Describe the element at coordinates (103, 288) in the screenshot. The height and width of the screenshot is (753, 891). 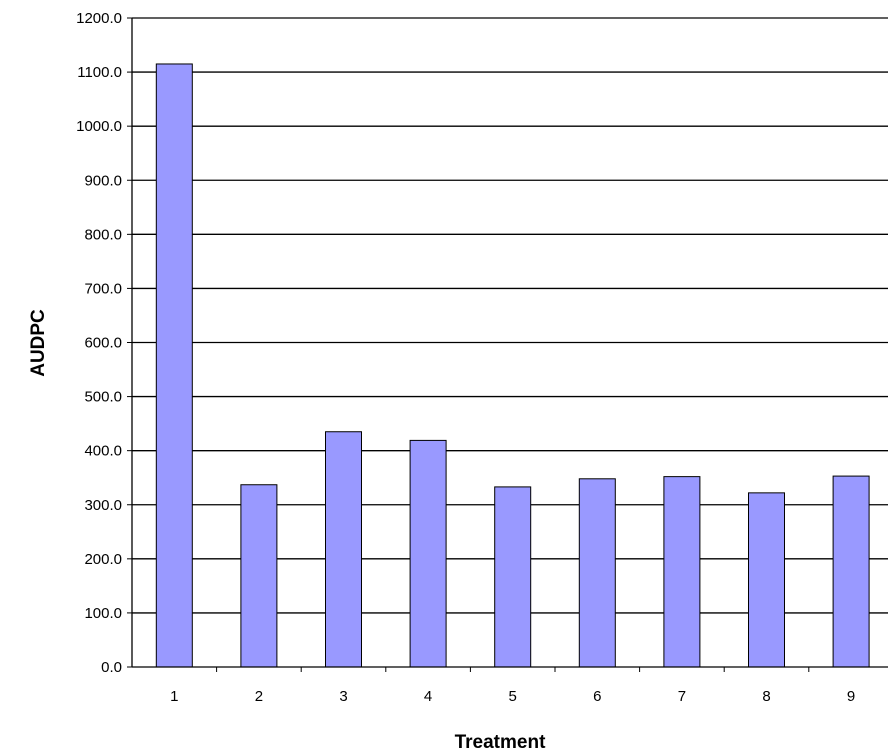
I see `y-tick-label: 700.0` at that location.